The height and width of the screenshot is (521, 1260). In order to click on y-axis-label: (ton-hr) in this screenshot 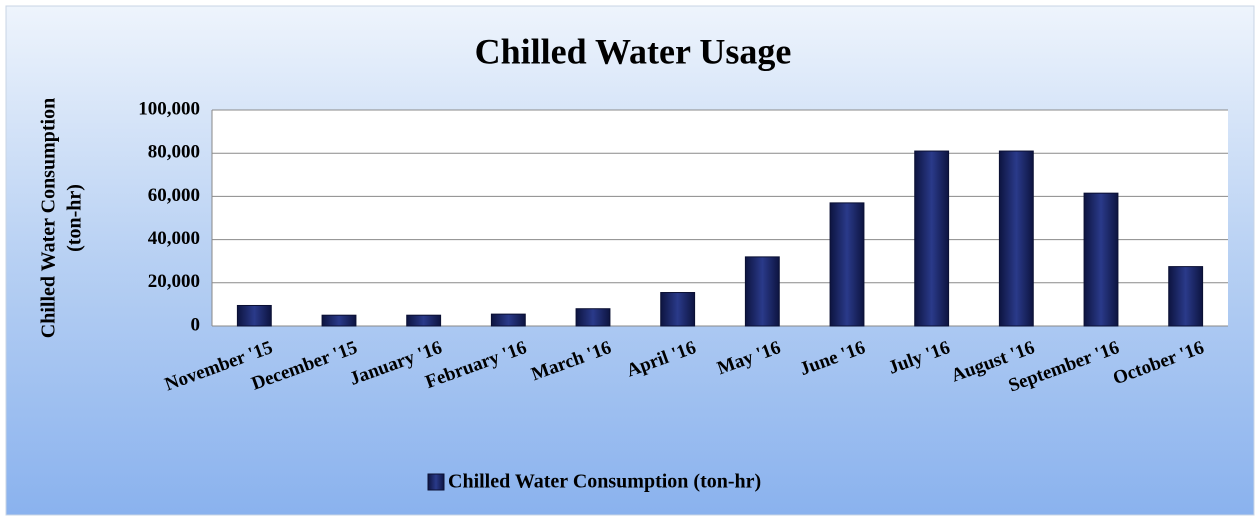, I will do `click(75, 218)`.